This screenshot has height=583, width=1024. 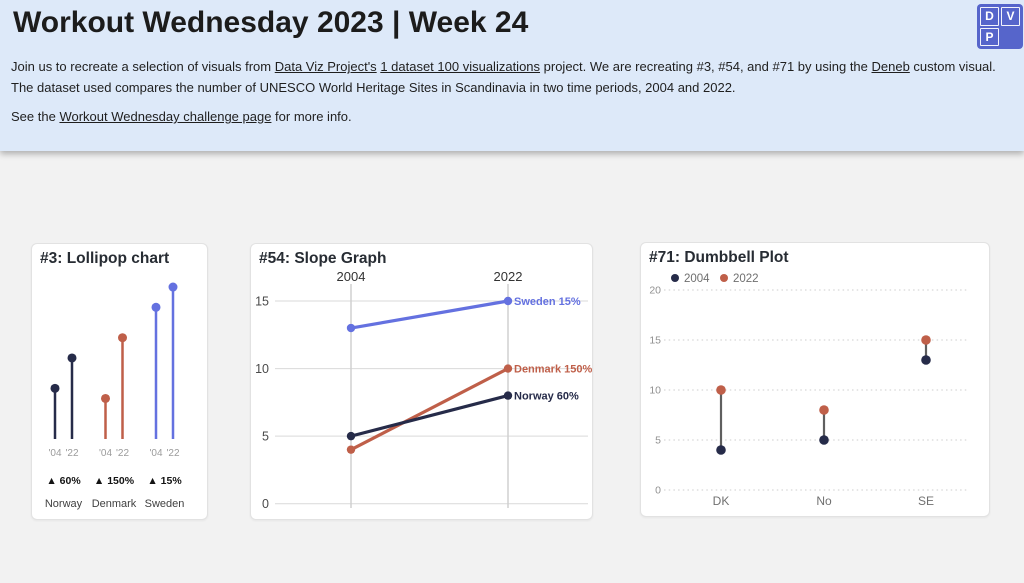 I want to click on dumbbell-dot-SE-2004, so click(x=926, y=360).